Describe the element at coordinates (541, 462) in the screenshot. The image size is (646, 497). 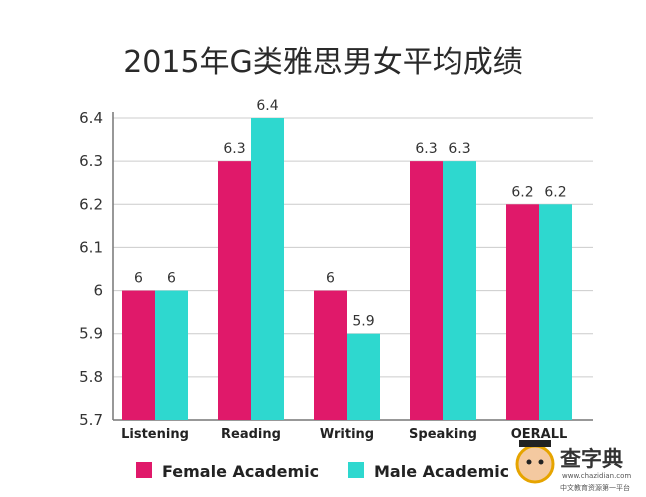
I see `mascot-eye-right` at that location.